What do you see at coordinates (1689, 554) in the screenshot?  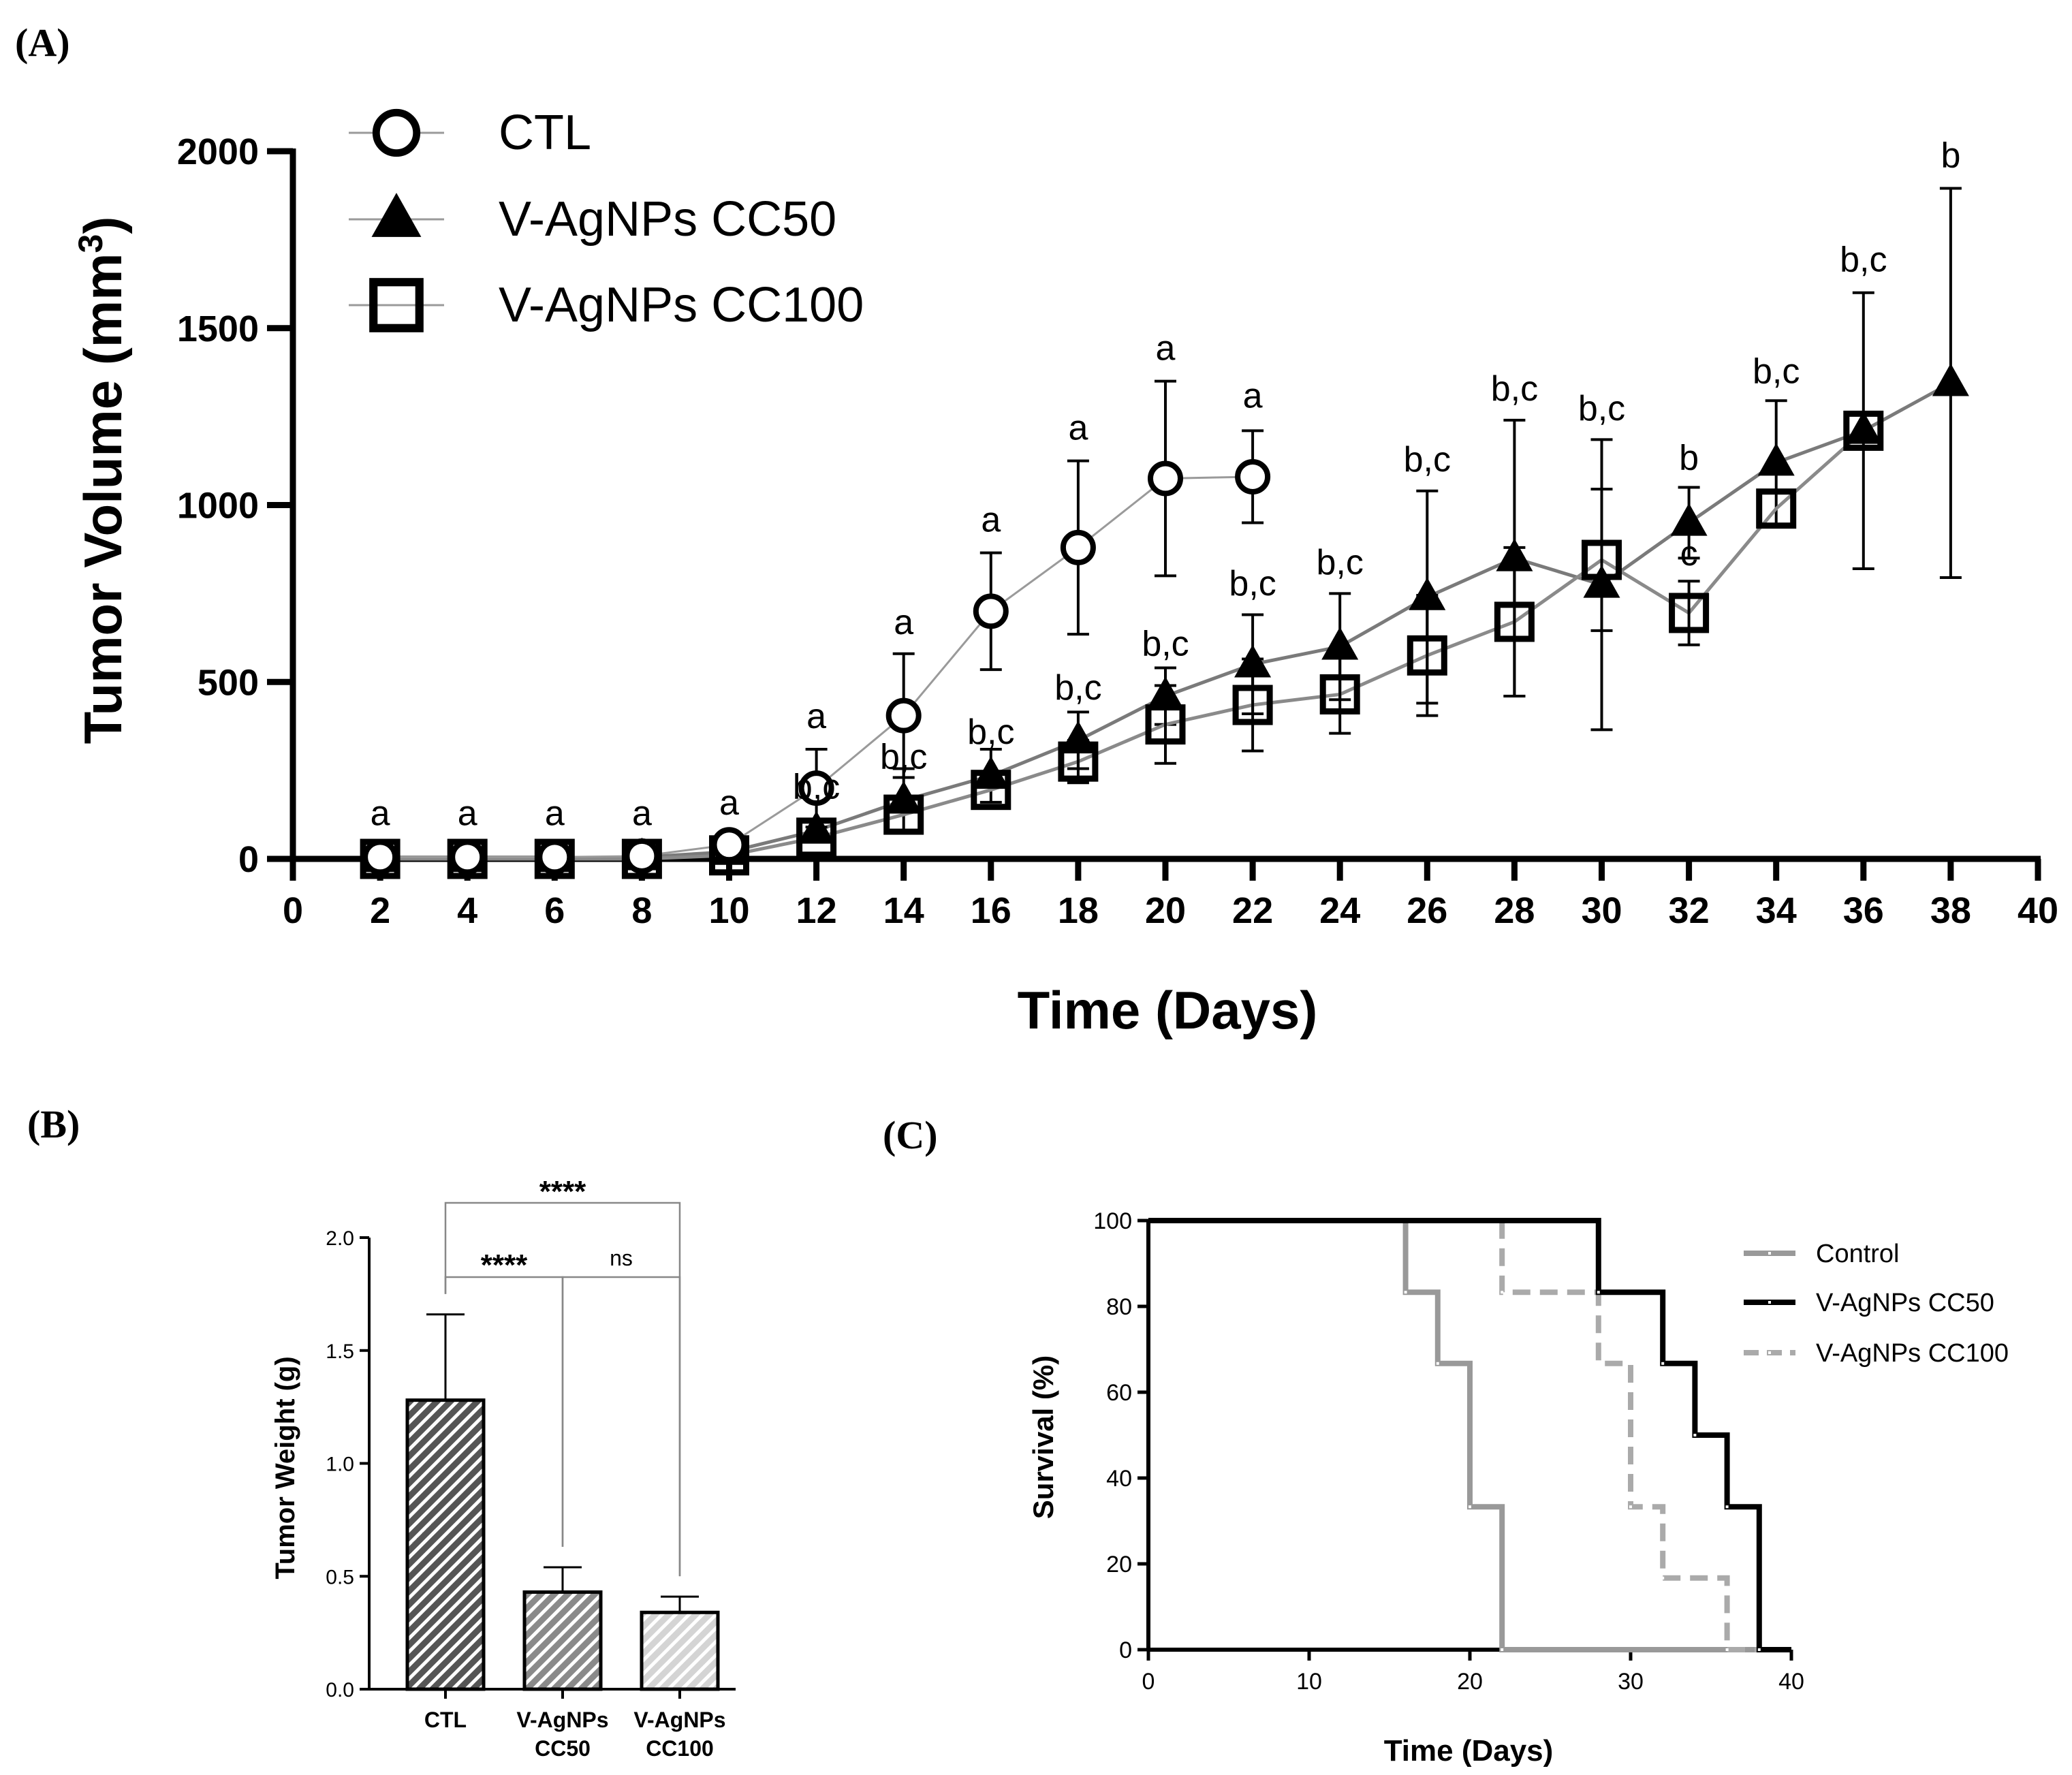 I see `chart-a-significance-label: c` at bounding box center [1689, 554].